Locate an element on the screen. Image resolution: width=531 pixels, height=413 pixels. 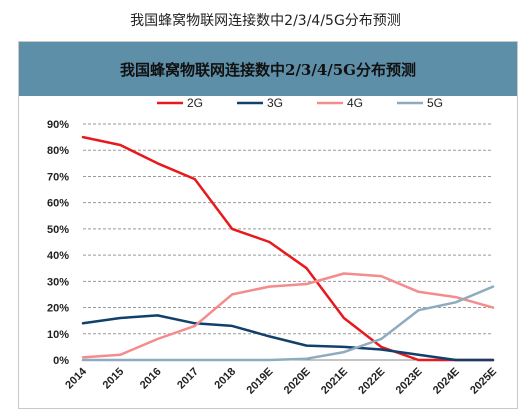
chart-title-banner: 我国蜂窝物联网连接数中2/3/4/5G分布预测 is located at coordinates (268, 69).